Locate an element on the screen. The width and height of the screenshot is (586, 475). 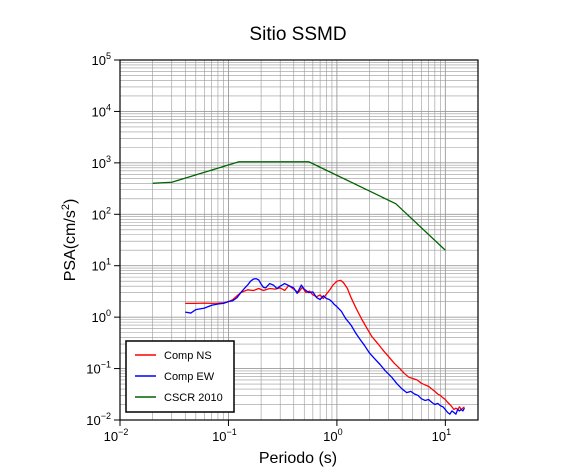
series-line-comp-ew is located at coordinates (325, 346).